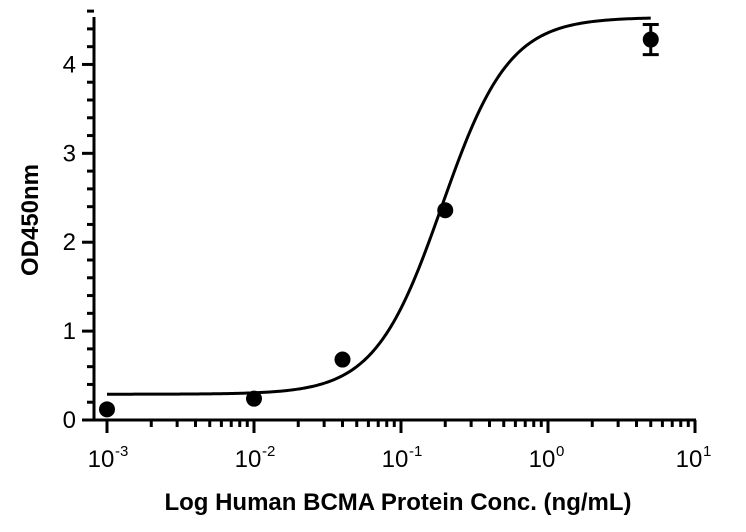 Image resolution: width=746 pixels, height=532 pixels. I want to click on y-axis-title: OD450nm, so click(30, 220).